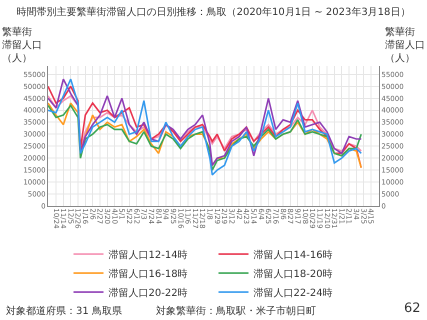 The image size is (427, 320). I want to click on legend-label: 滞留人口12-14時, so click(148, 255).